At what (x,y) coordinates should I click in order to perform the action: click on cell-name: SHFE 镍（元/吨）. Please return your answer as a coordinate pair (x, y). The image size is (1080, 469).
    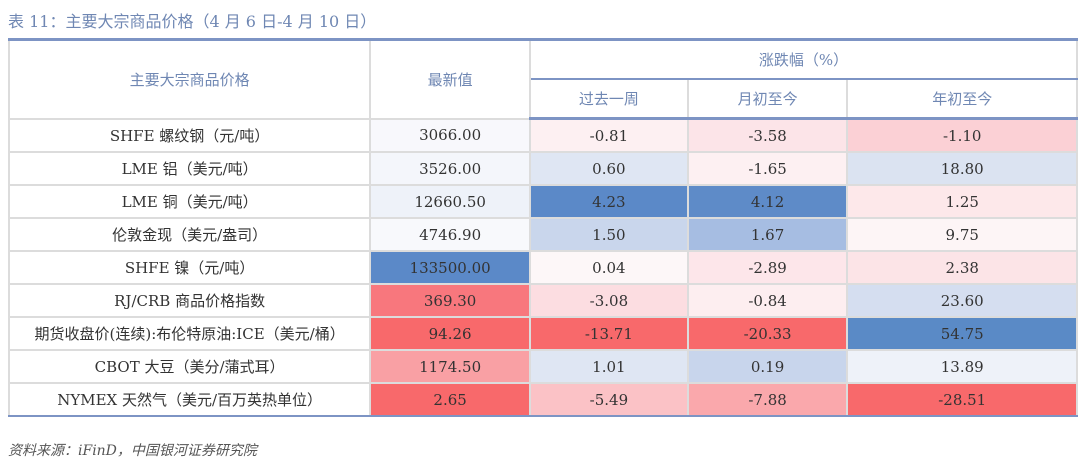
    Looking at the image, I should click on (189, 267).